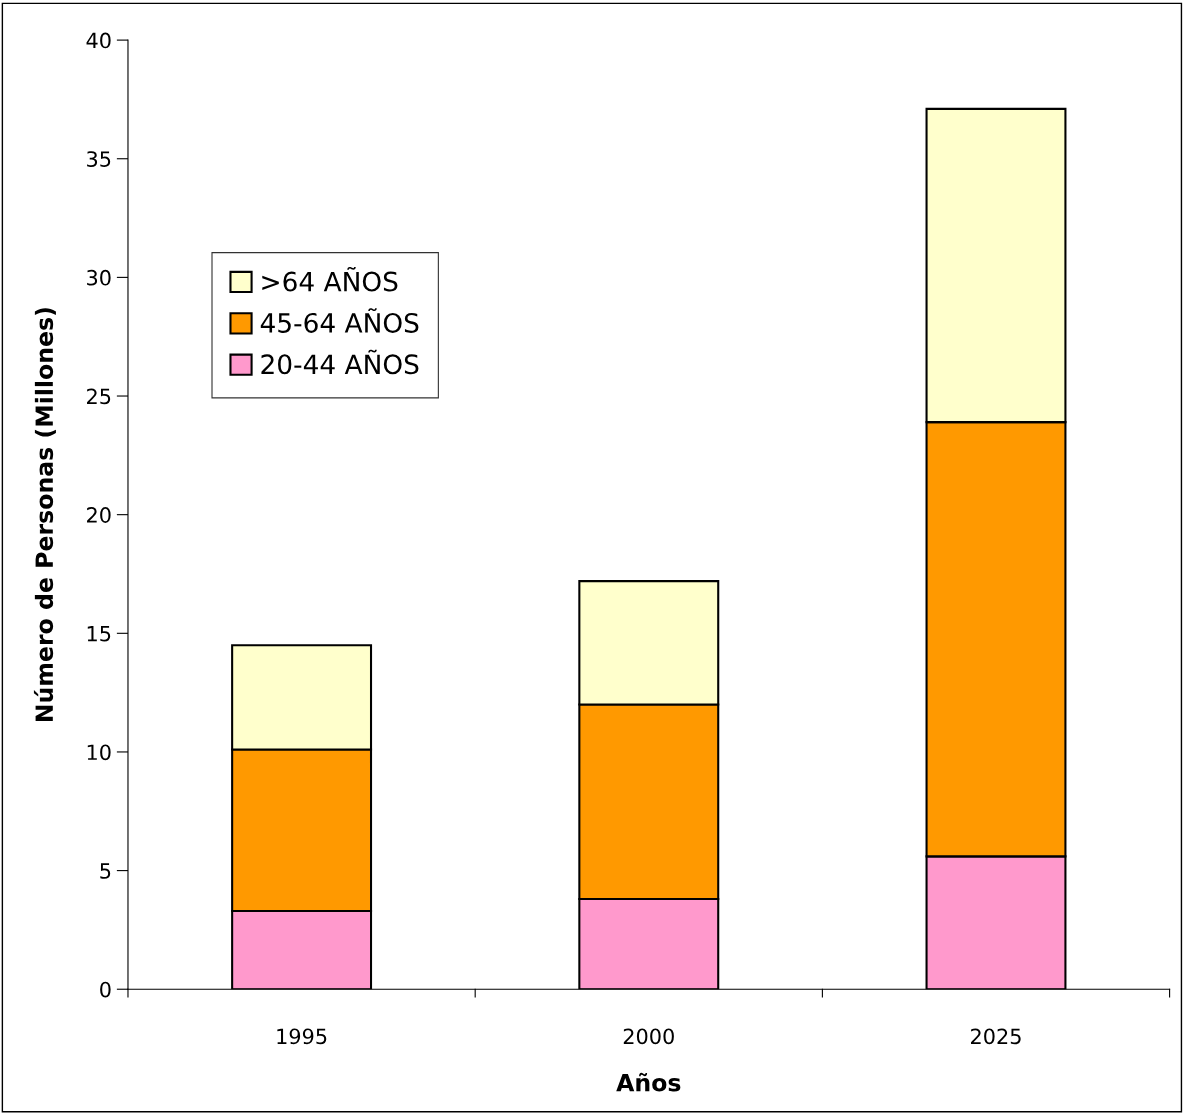 This screenshot has width=1185, height=1114. Describe the element at coordinates (105, 989) in the screenshot. I see `y-tick-label: 0` at that location.